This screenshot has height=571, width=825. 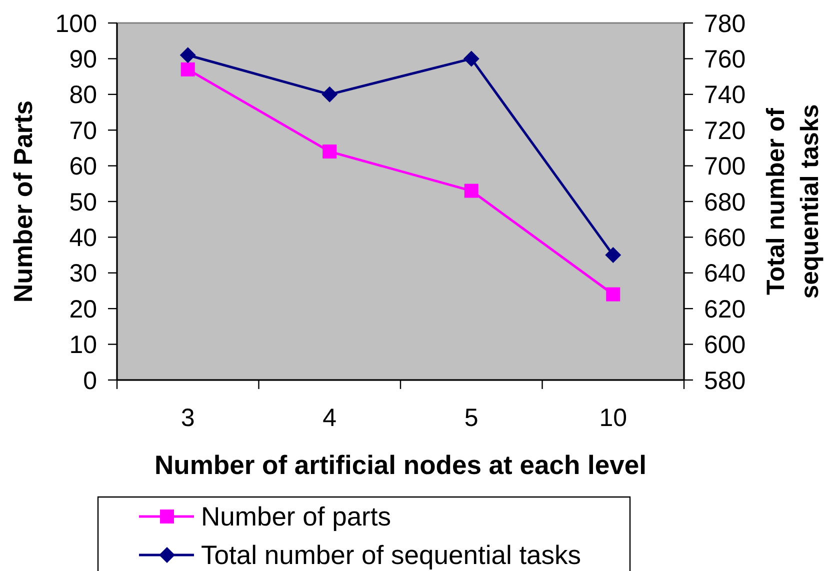 I want to click on x-tick-label: 5, so click(x=471, y=418).